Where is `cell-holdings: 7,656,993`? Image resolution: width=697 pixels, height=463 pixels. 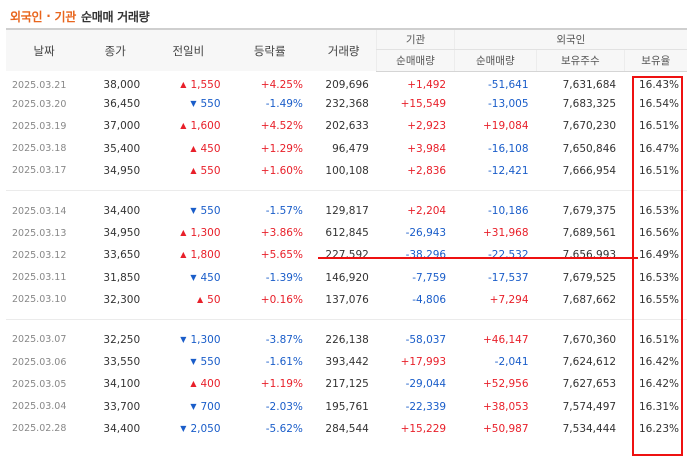
cell-holdings: 7,656,993 is located at coordinates (589, 255).